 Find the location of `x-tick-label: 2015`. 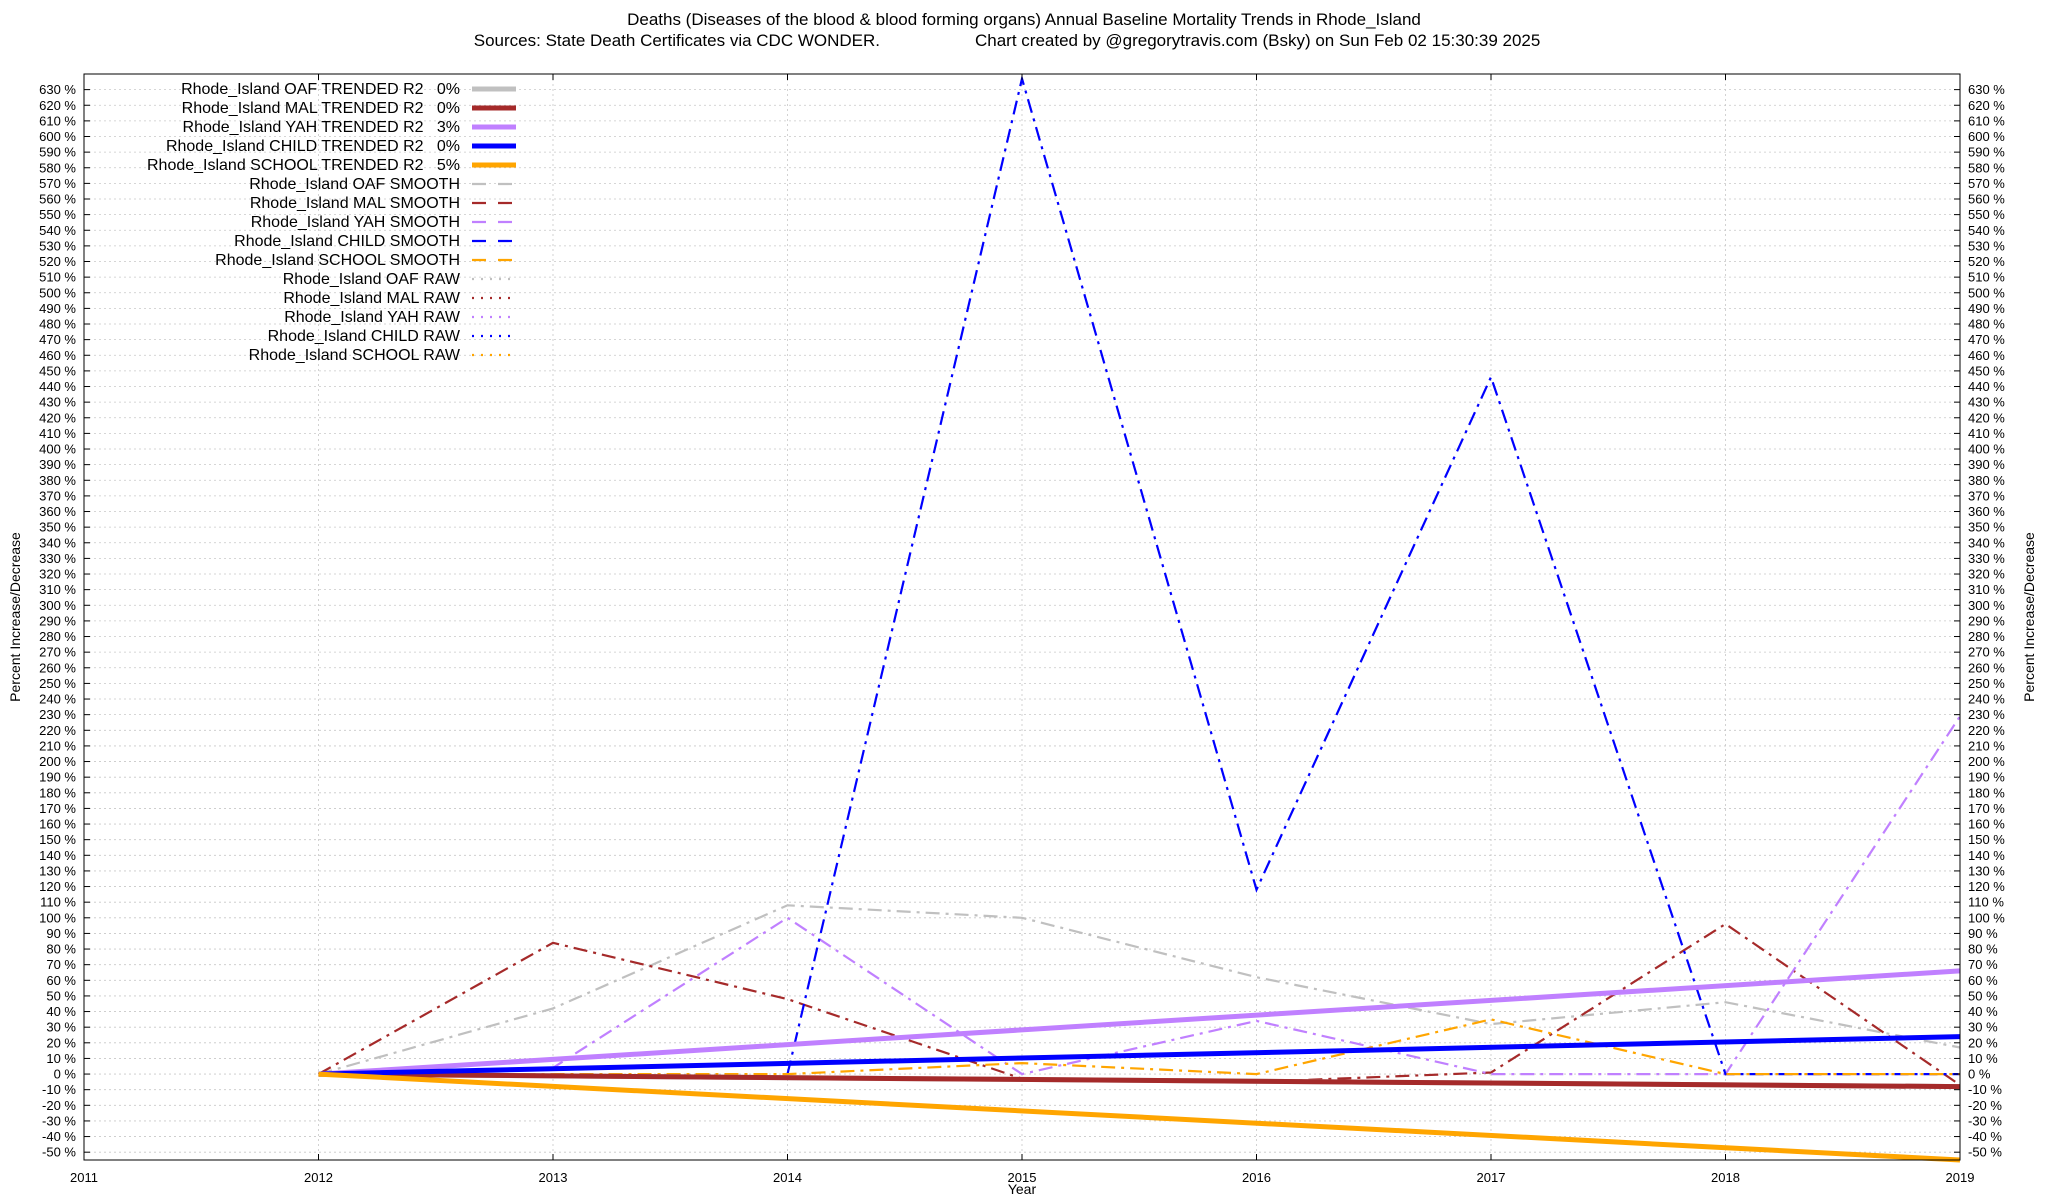

x-tick-label: 2015 is located at coordinates (1022, 1177).